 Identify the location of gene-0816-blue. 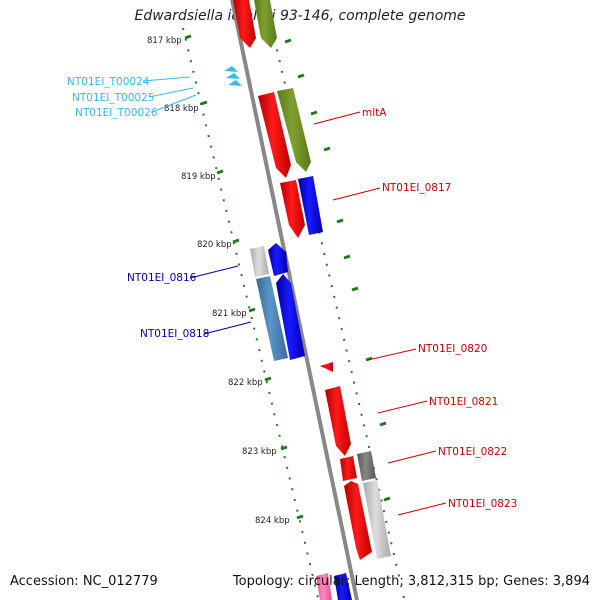
(278, 259).